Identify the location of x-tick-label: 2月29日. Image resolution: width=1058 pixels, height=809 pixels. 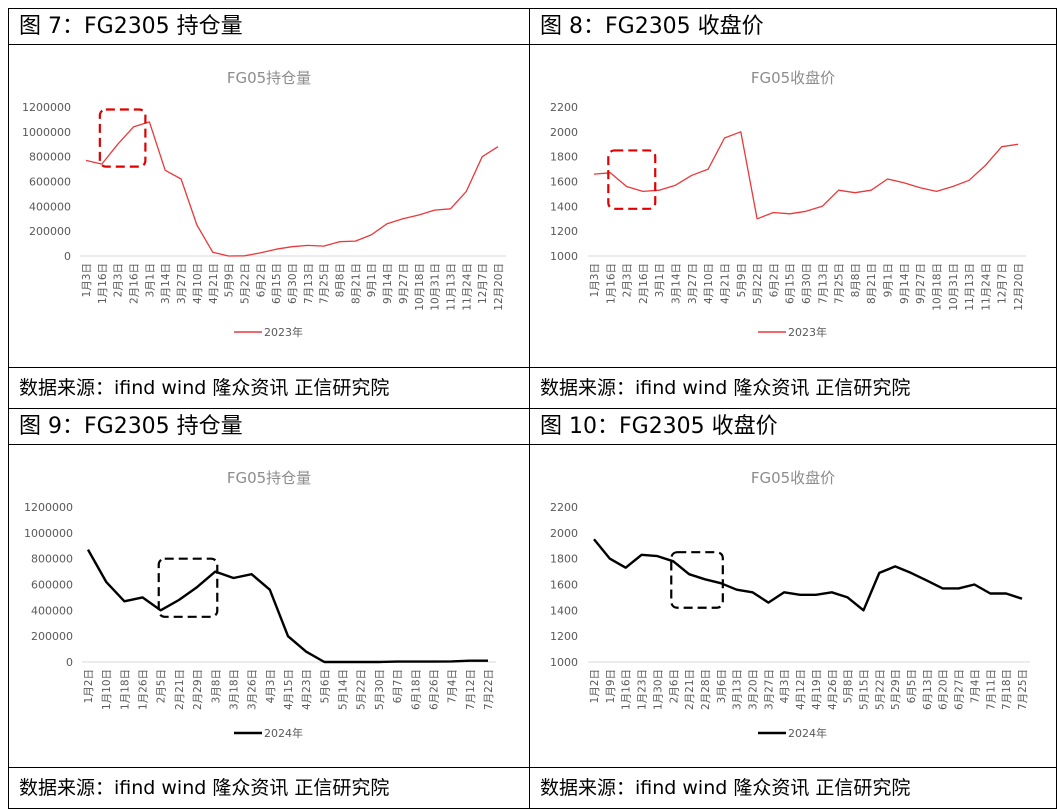
(198, 689).